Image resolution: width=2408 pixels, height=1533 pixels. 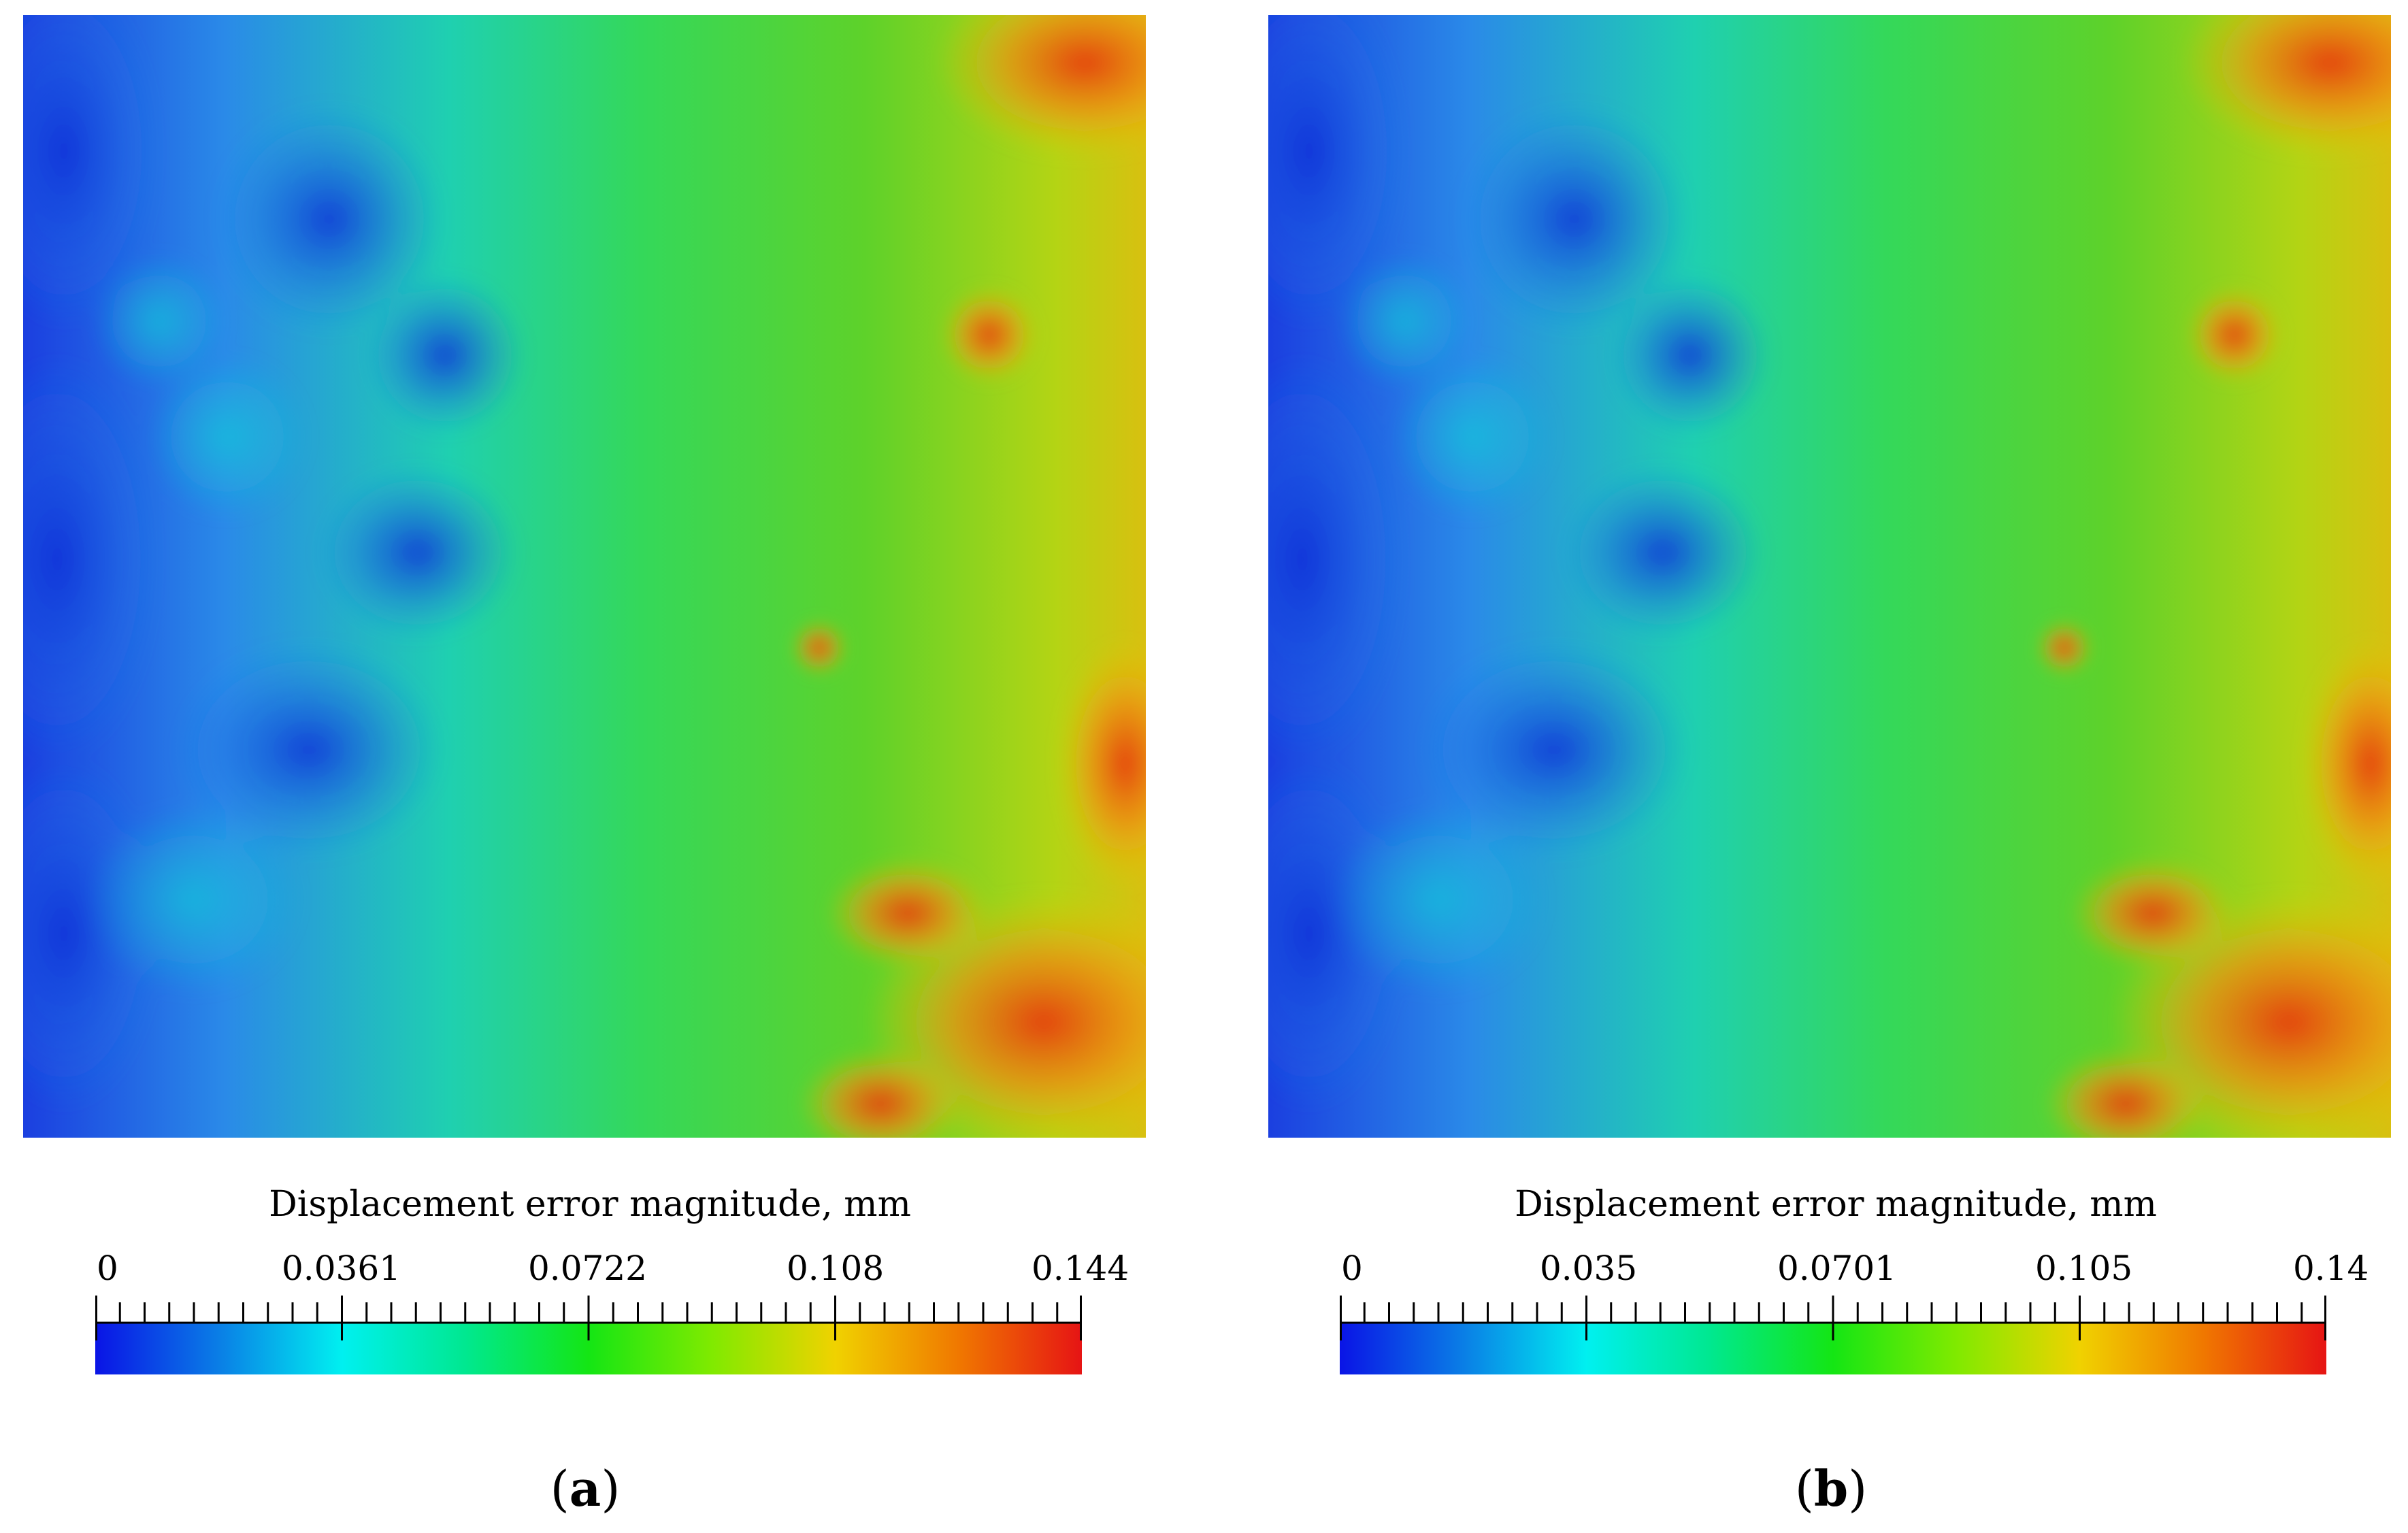 I want to click on colorbar-tick-label: 0.0722, so click(x=587, y=1268).